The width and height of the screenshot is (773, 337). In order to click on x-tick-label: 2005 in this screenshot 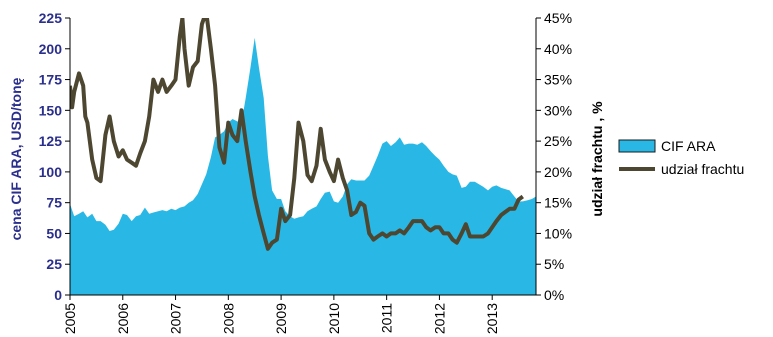, I will do `click(70, 318)`.